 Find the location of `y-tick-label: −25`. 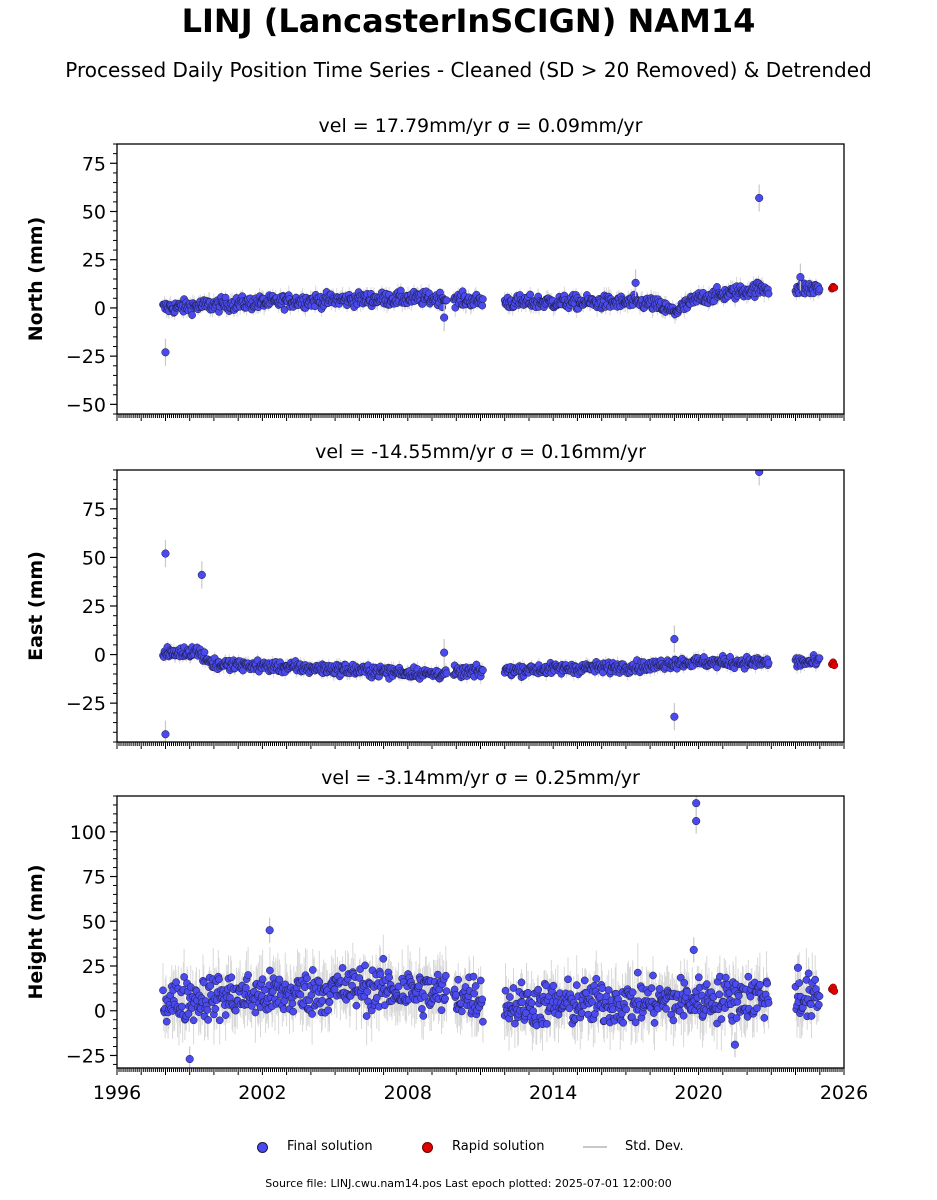

y-tick-label: −25 is located at coordinates (86, 357).